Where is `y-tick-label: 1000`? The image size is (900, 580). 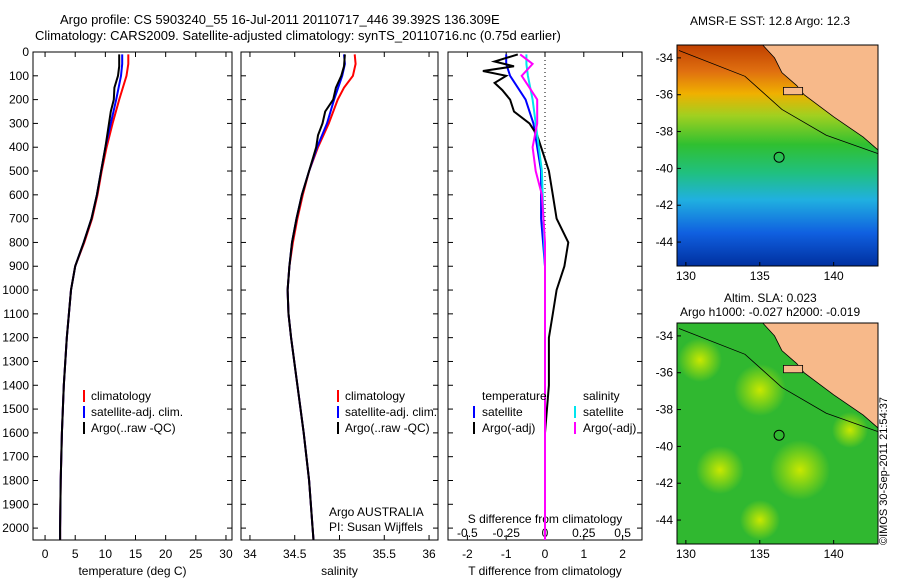
y-tick-label: 1000 is located at coordinates (15, 290).